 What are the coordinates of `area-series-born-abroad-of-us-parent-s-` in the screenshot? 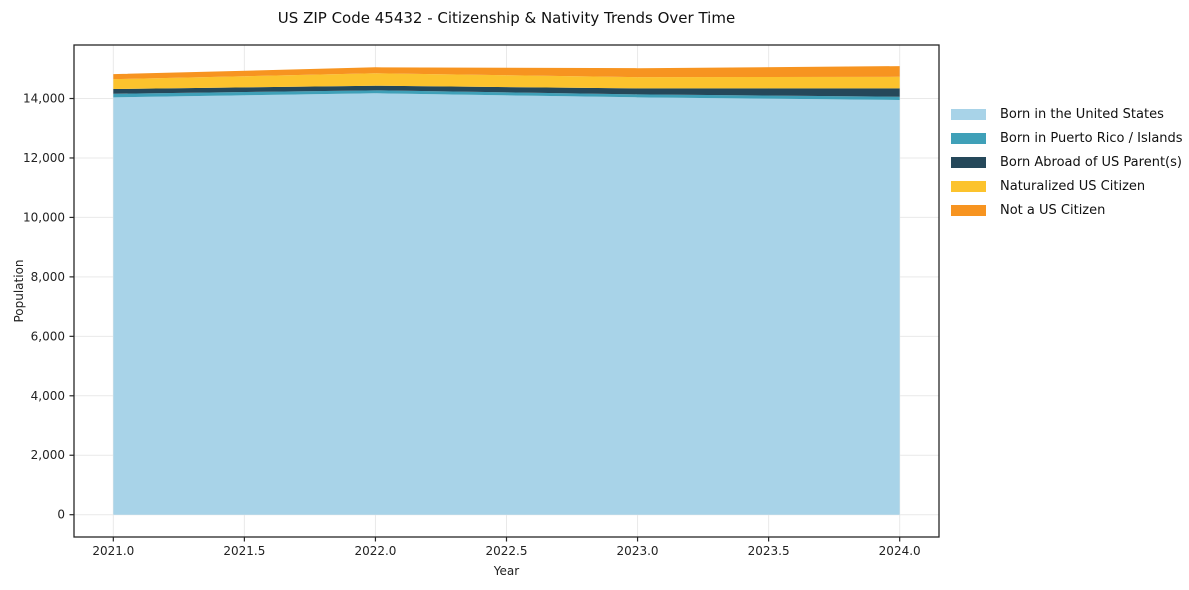 It's located at (506, 91).